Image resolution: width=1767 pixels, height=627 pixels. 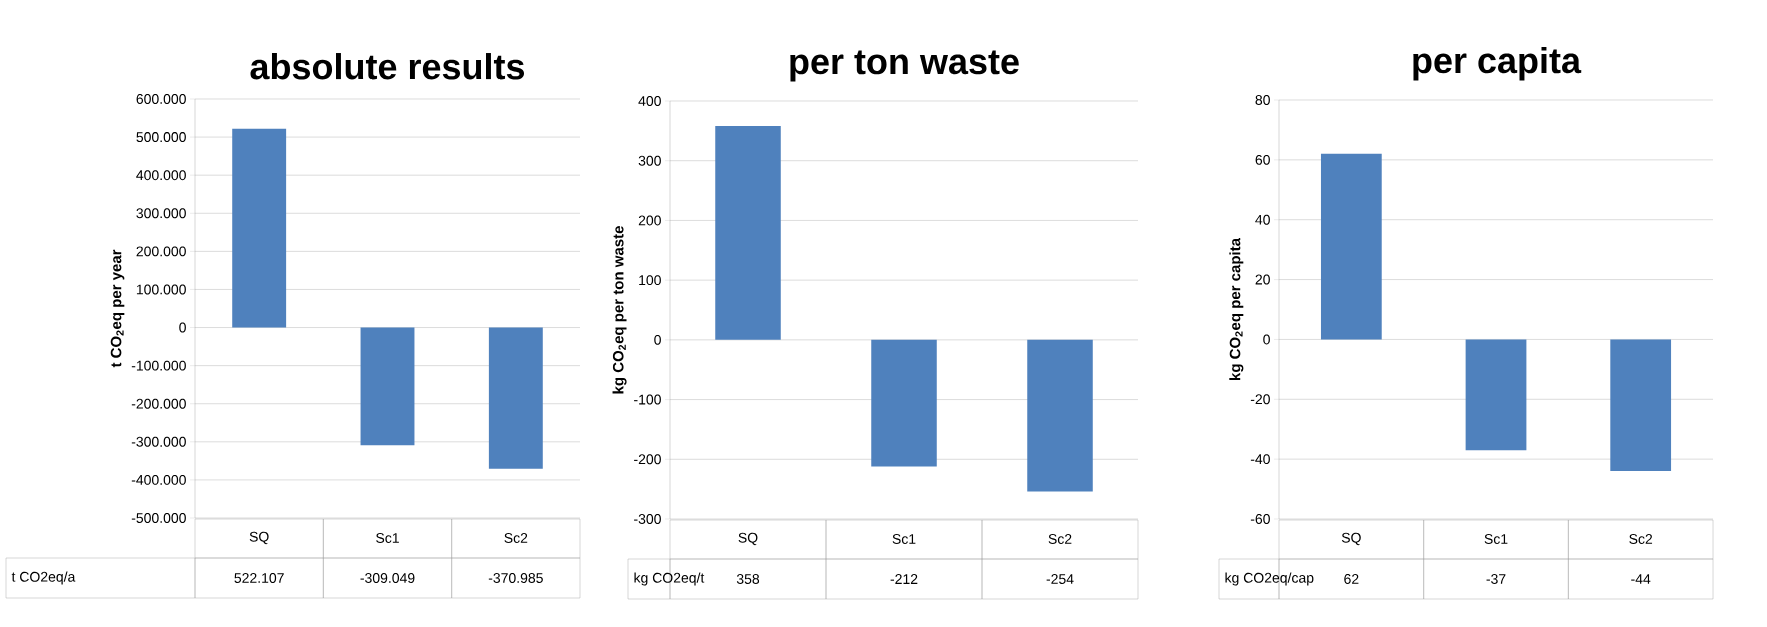 I want to click on y-tick-label: 600.000, so click(x=161, y=99).